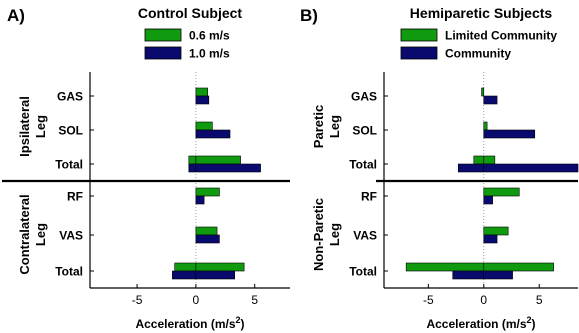  What do you see at coordinates (209, 54) in the screenshot?
I see `legend-label: 1.0 m/s` at bounding box center [209, 54].